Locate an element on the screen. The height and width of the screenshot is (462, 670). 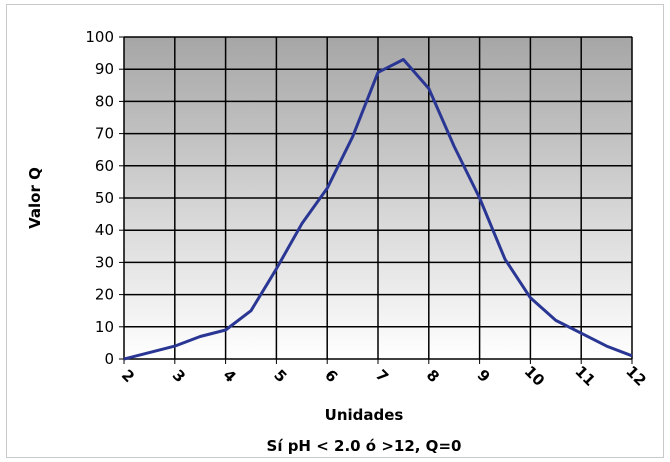
y-tick-label: 60 is located at coordinates (104, 166).